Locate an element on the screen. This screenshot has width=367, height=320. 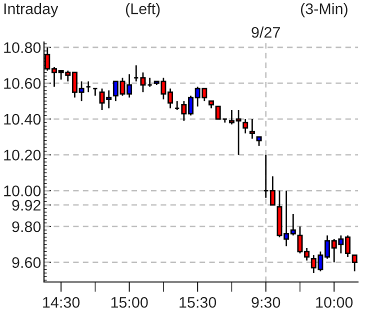
y-tick-label: 10.60 is located at coordinates (22, 83).